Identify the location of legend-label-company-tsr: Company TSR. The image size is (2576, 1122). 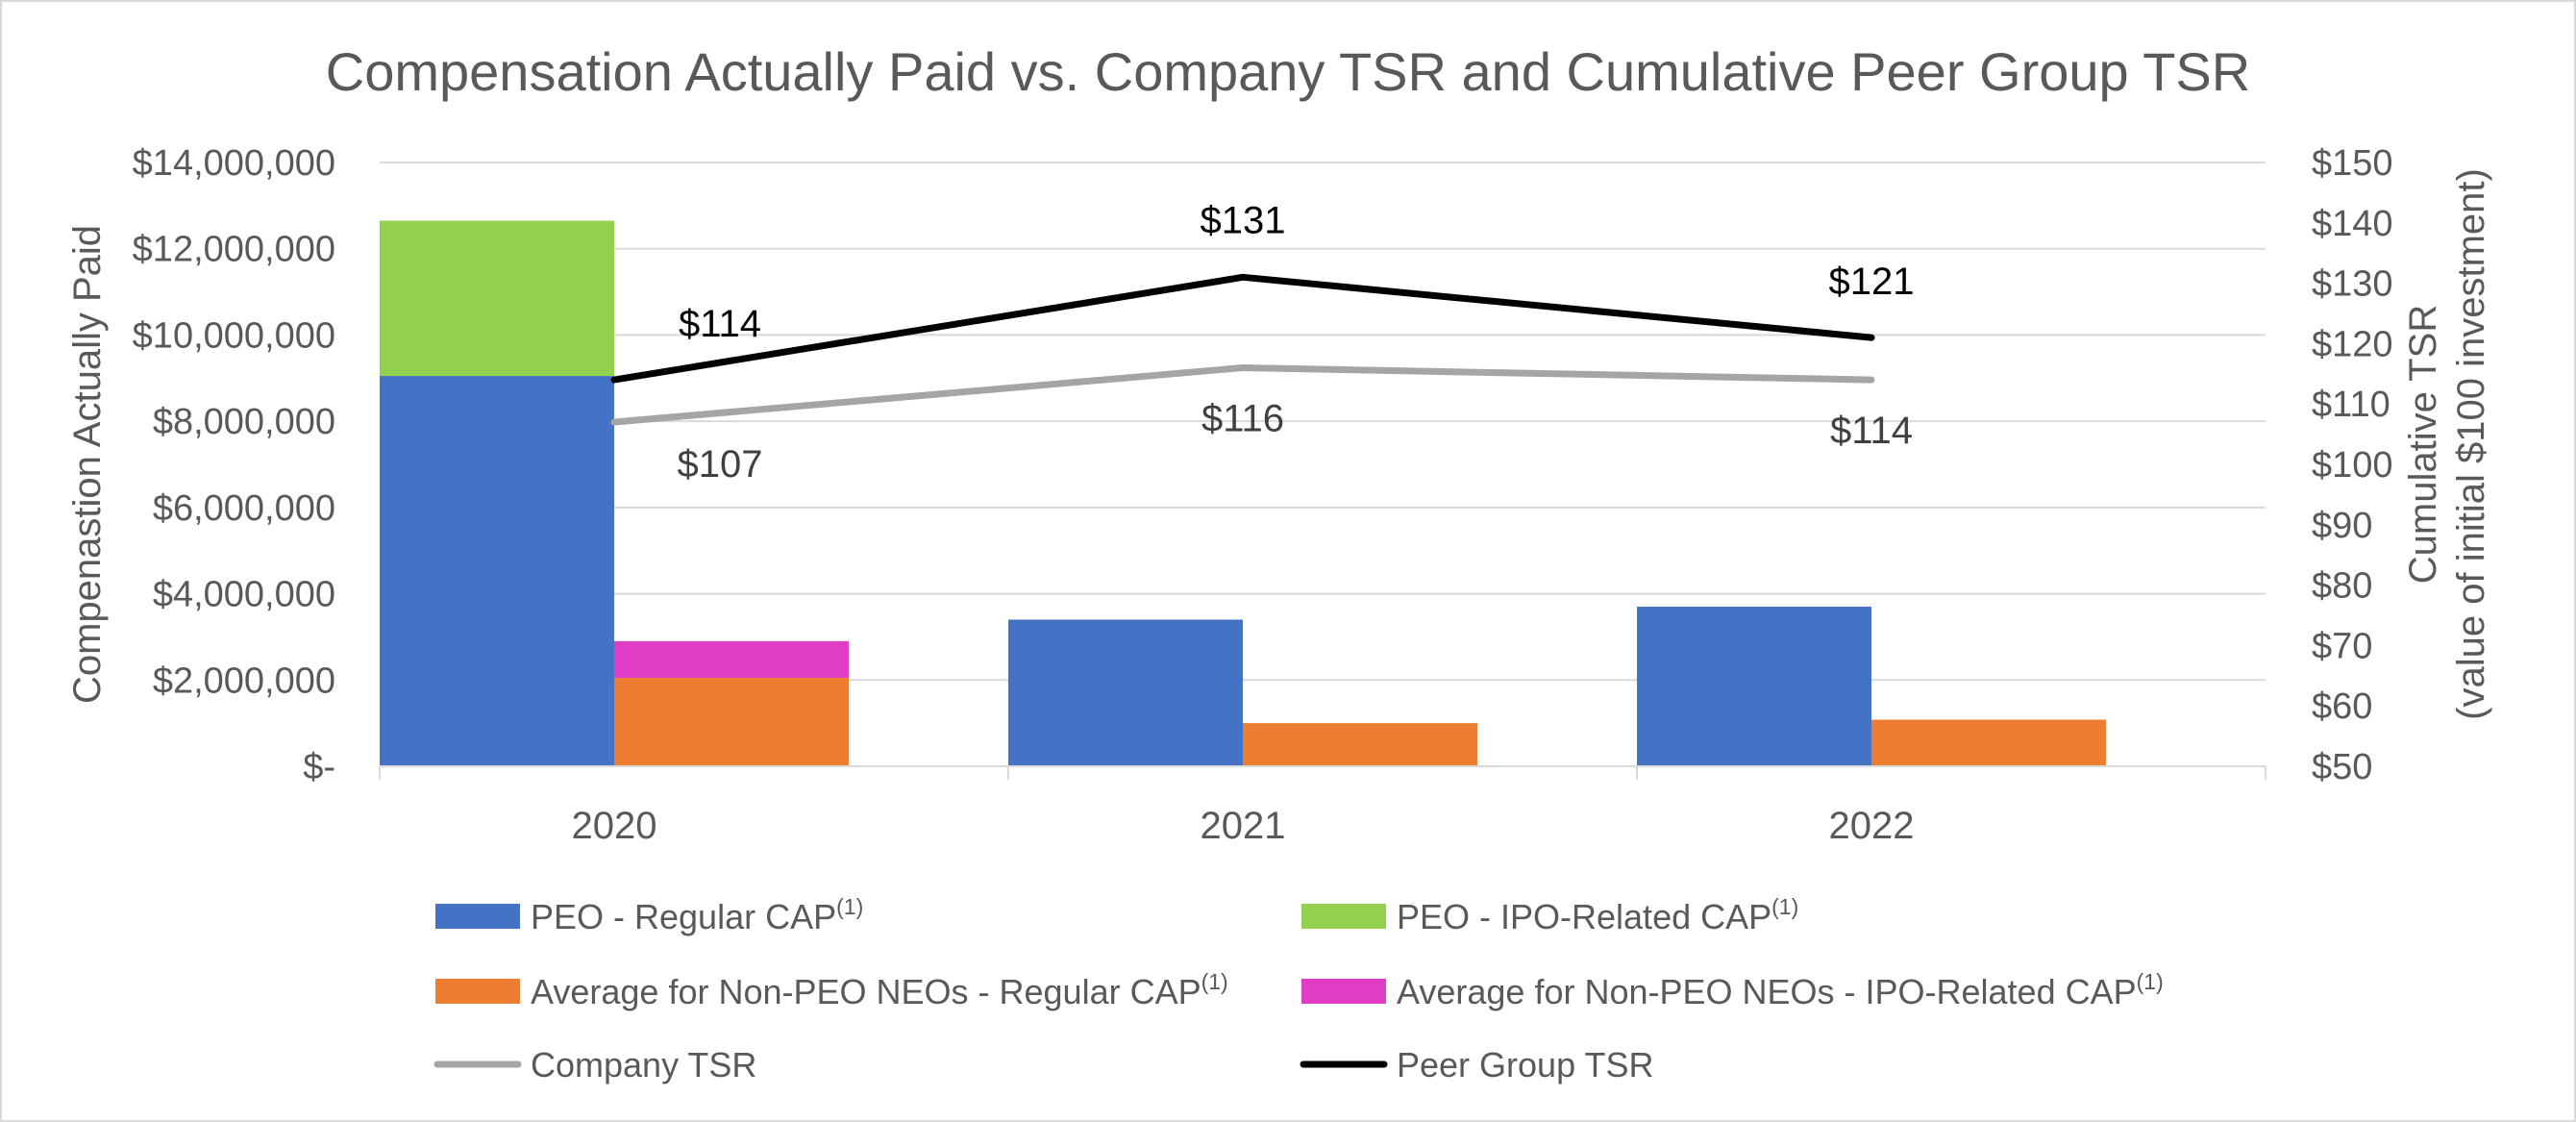
(643, 1065).